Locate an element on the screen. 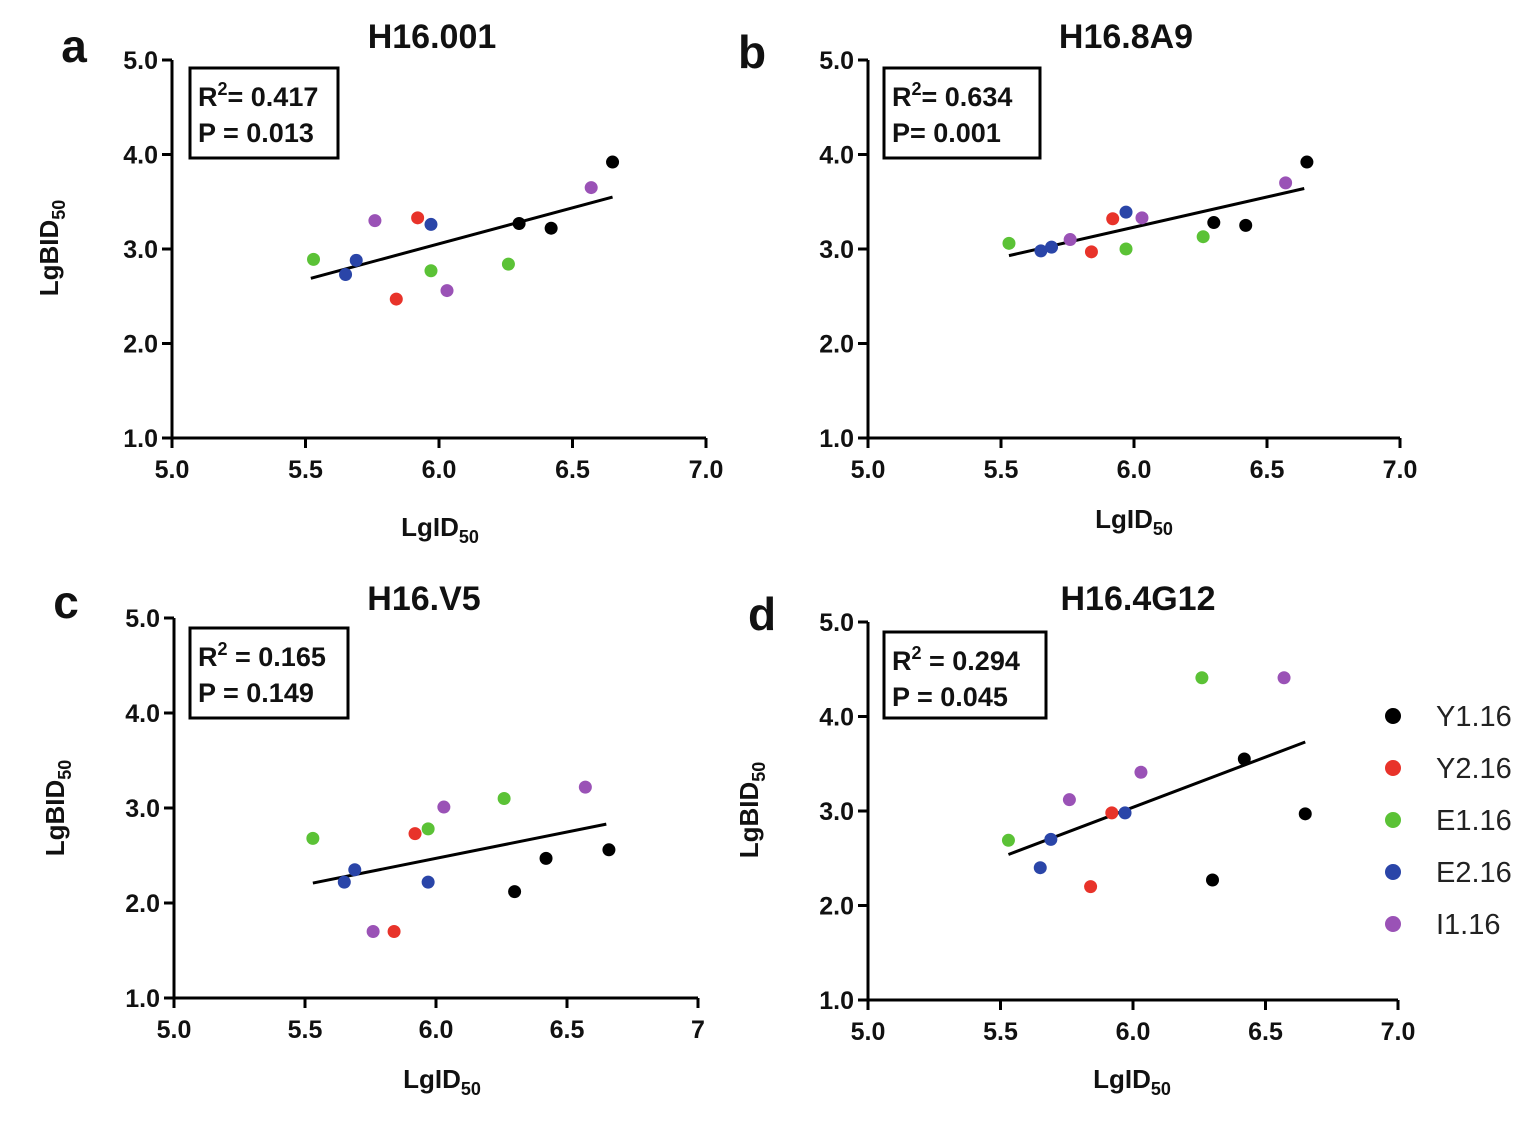 The image size is (1540, 1125). r-squared-text: R2 = 0.165 is located at coordinates (262, 655).